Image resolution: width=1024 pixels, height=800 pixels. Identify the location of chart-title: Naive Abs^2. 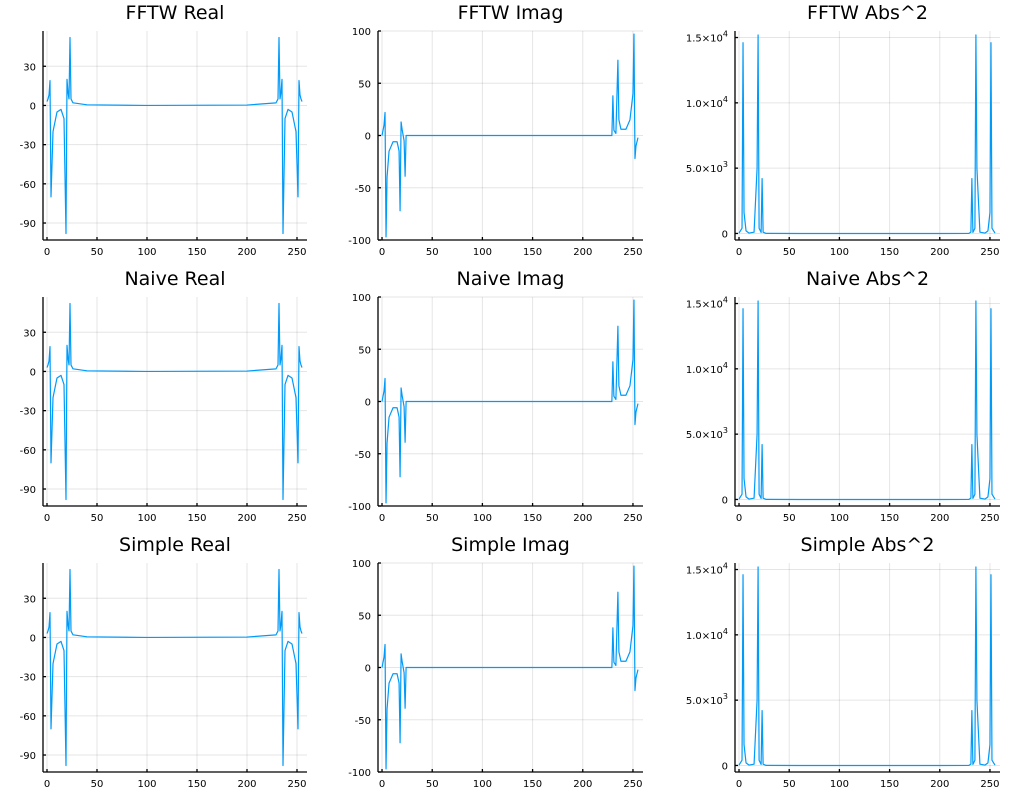
(867, 279).